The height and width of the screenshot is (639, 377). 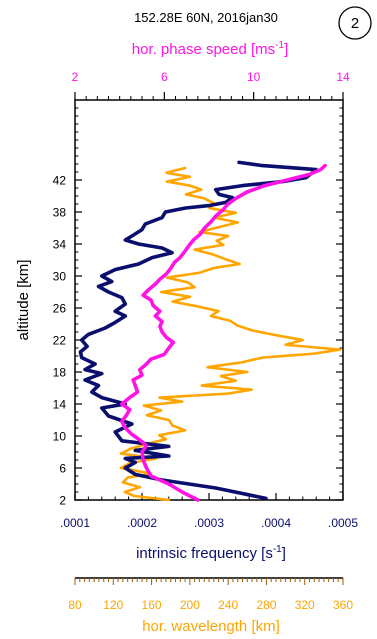 What do you see at coordinates (60, 213) in the screenshot?
I see `y-tick-label: 38` at bounding box center [60, 213].